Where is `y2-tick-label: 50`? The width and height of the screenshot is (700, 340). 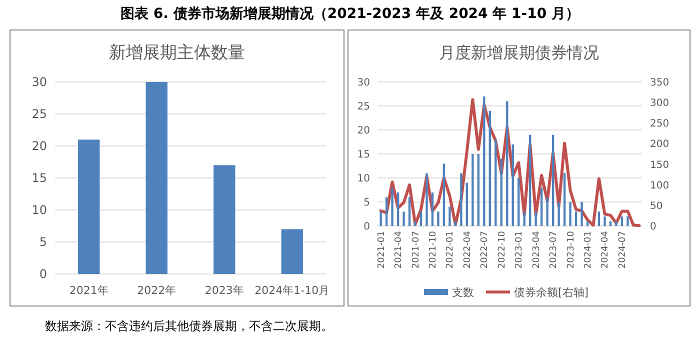 y2-tick-label: 50 is located at coordinates (656, 206).